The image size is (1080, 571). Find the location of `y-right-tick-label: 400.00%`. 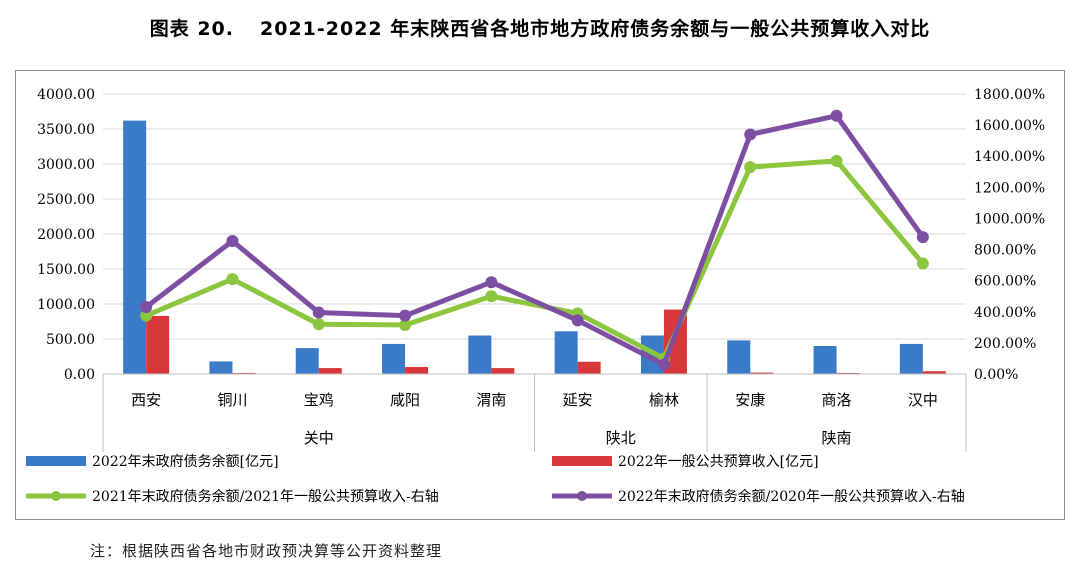

y-right-tick-label: 400.00% is located at coordinates (1005, 313).